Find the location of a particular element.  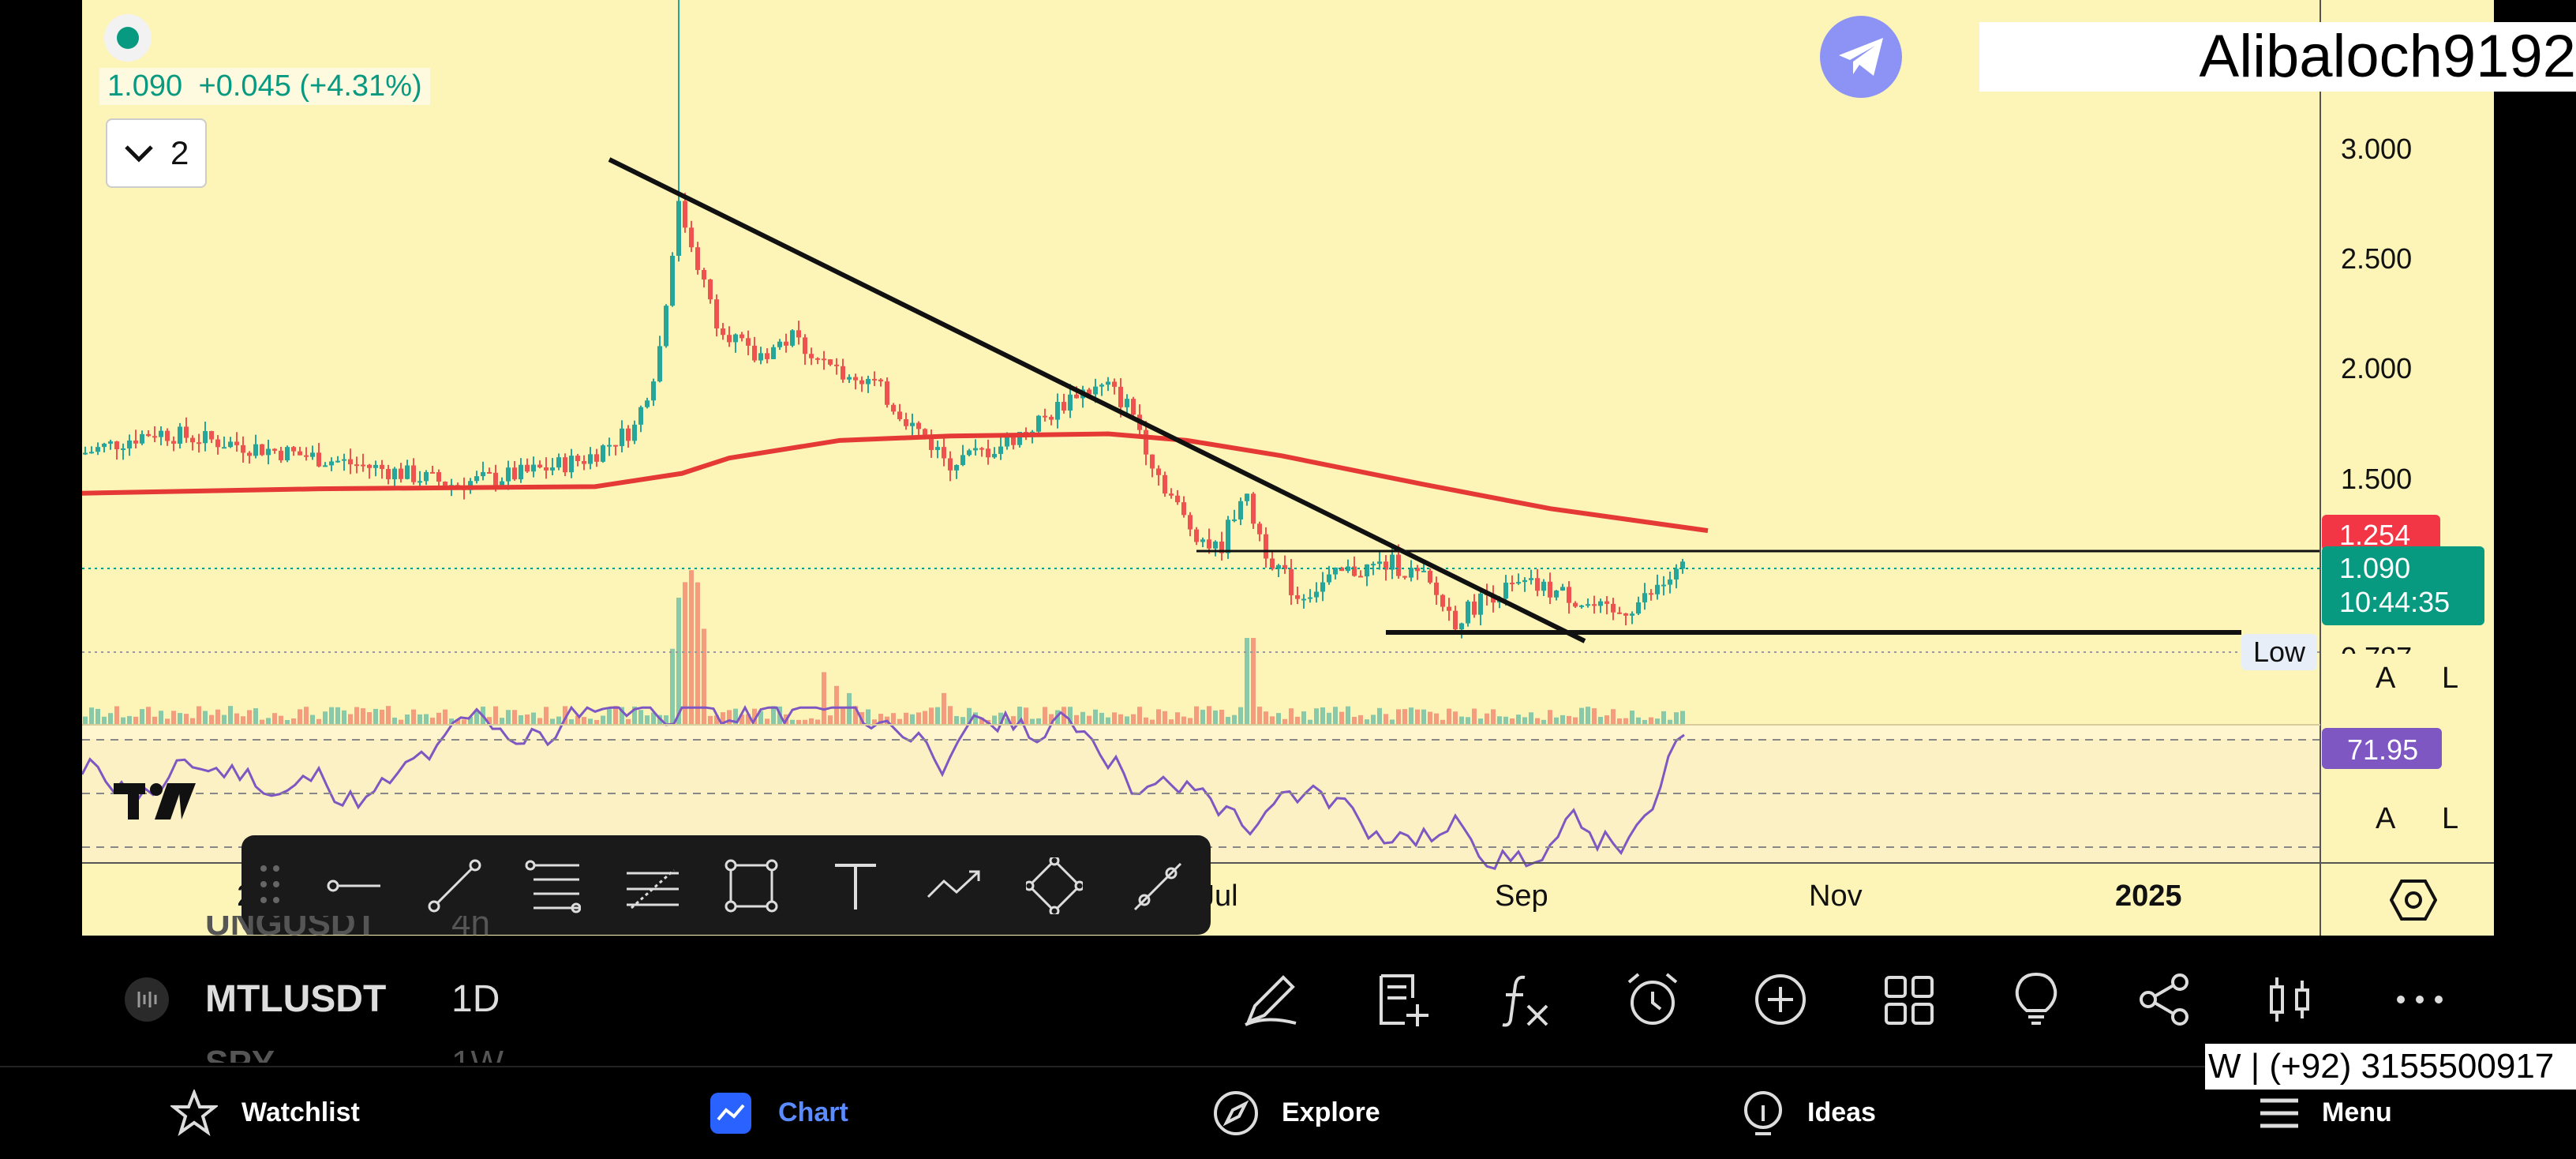

ma-price-label: 1.254 is located at coordinates (2381, 533).